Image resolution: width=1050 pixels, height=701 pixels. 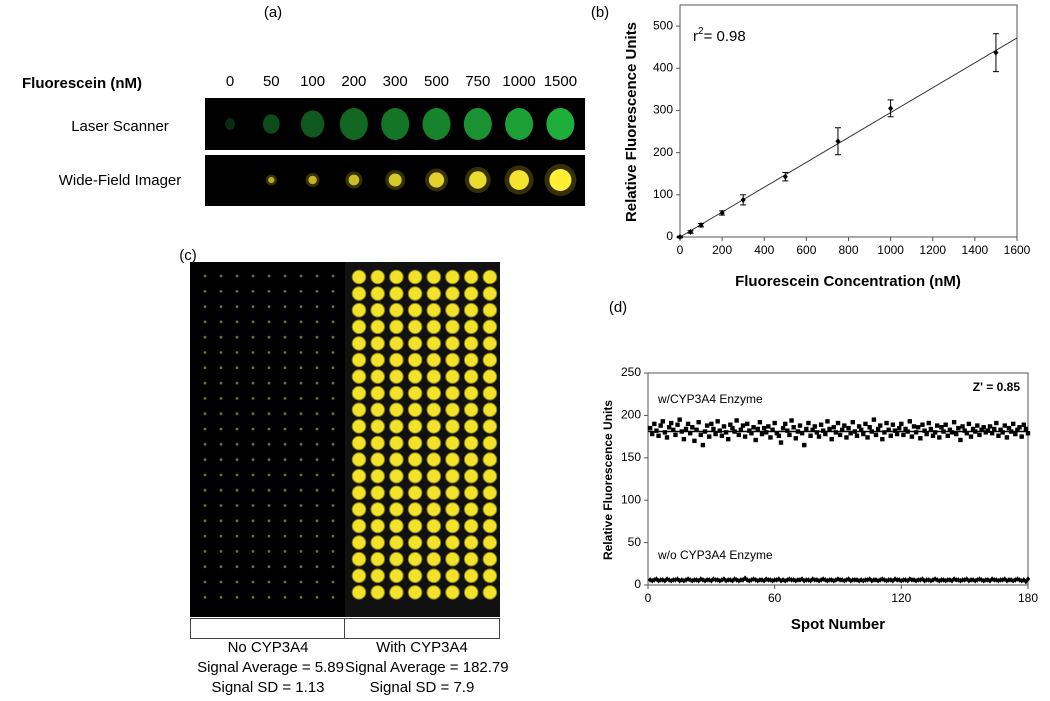 I want to click on laser-spot, so click(x=230, y=124).